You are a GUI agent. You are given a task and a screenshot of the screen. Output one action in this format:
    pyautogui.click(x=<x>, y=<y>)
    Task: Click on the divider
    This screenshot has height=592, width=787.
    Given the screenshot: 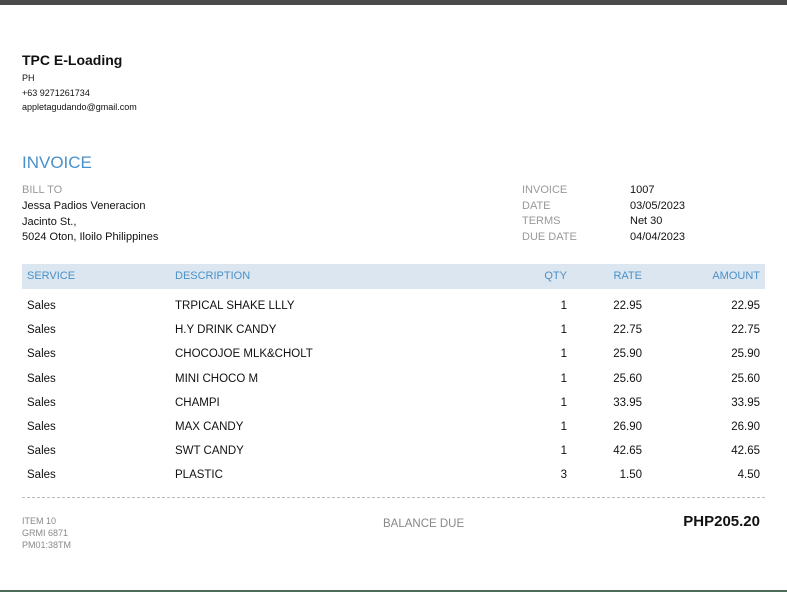 What is the action you would take?
    pyautogui.click(x=393, y=497)
    